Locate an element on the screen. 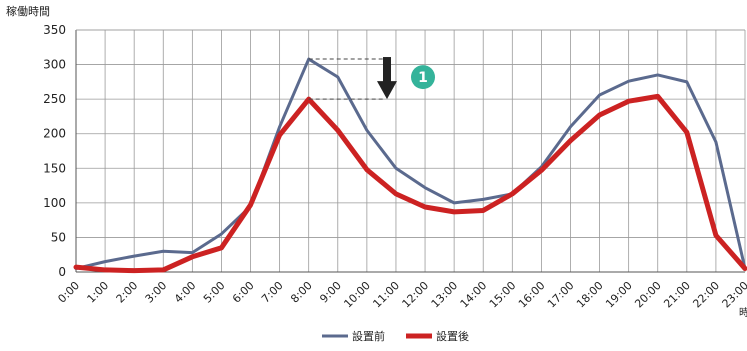 Image resolution: width=747 pixels, height=351 pixels. x-tick-label: 5:00 is located at coordinates (214, 292).